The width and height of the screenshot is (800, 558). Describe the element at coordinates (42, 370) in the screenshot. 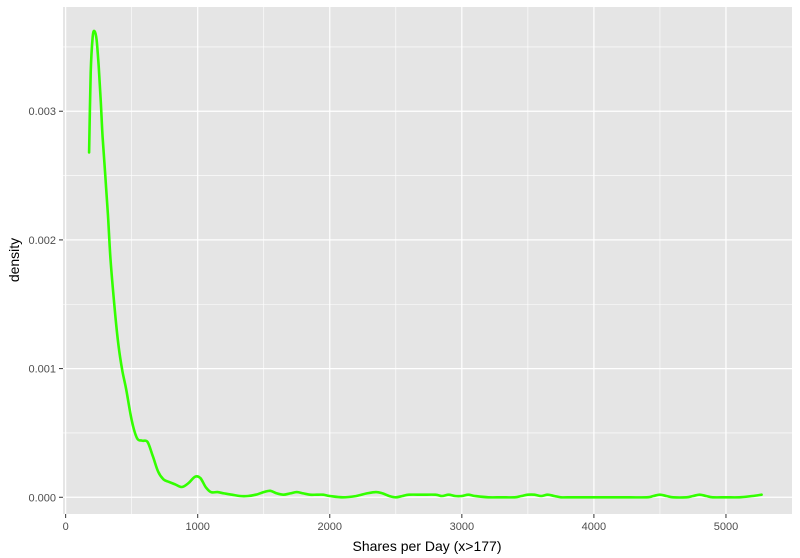

I see `y-tick-label: 0.001` at that location.